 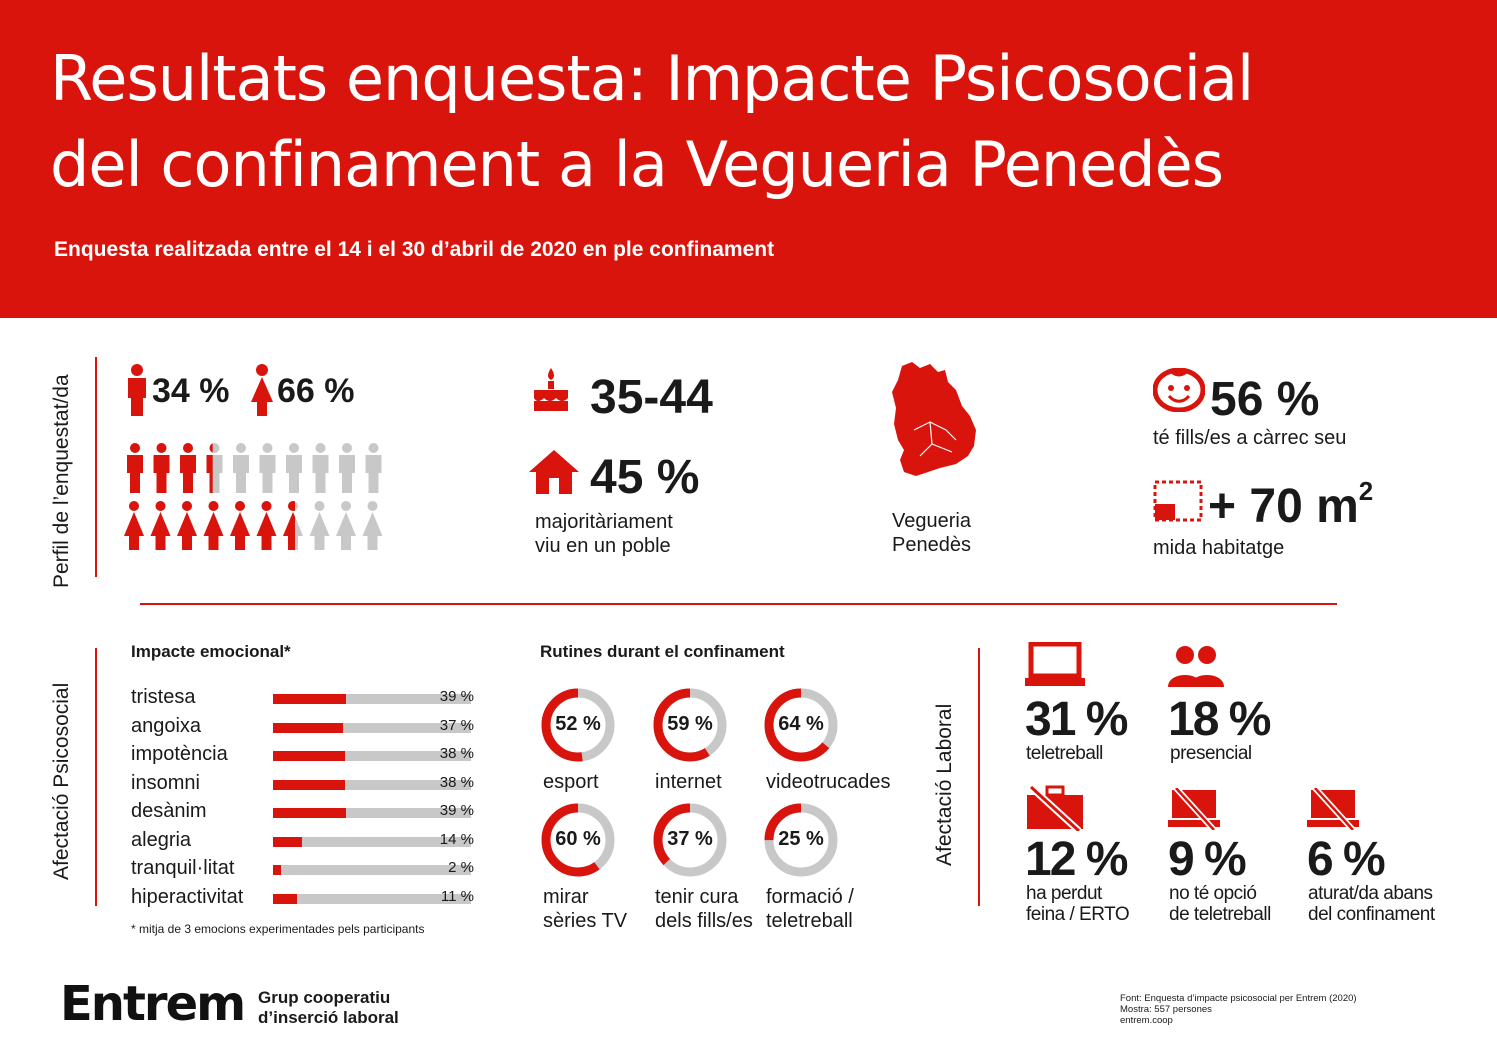 I want to click on child-face-icon, so click(x=1179, y=390).